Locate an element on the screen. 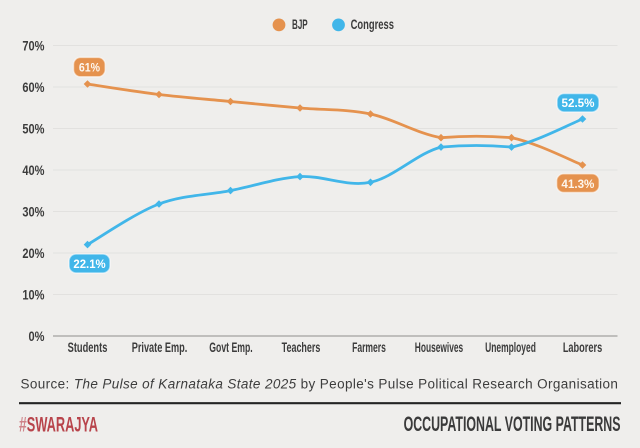  svg-text: 52.5% is located at coordinates (578, 103).